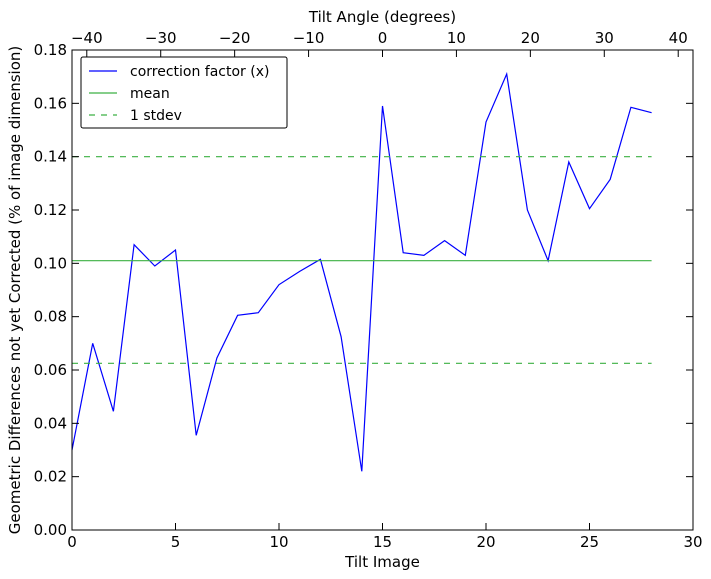  I want to click on x-bottom-tick-label: 20, so click(485, 542).